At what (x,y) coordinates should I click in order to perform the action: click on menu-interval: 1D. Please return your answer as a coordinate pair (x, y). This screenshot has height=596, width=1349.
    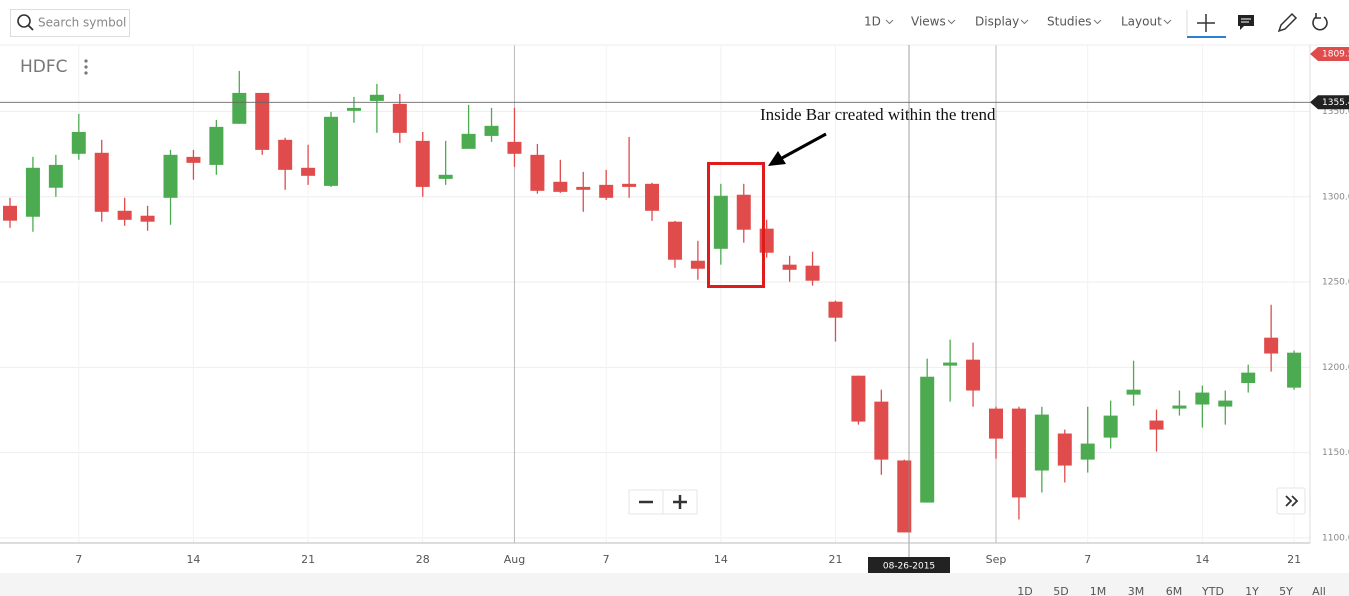
    Looking at the image, I should click on (872, 22).